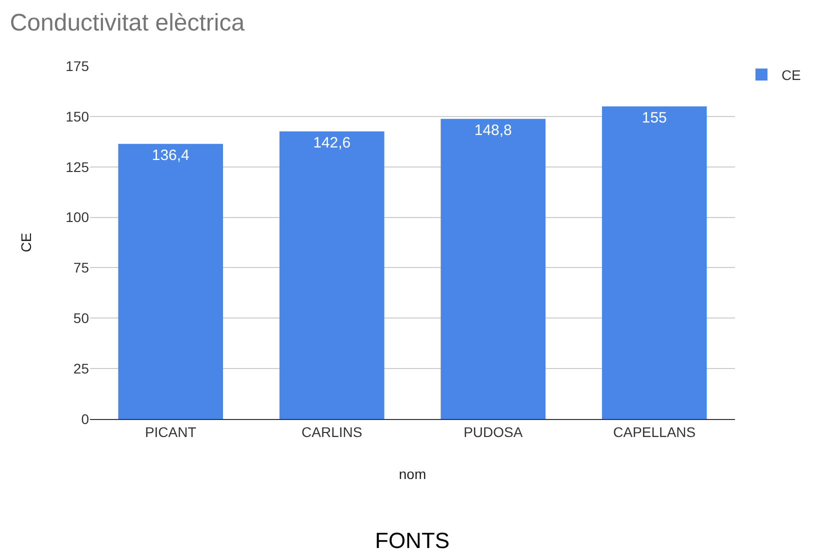 This screenshot has height=554, width=818. I want to click on x-tick-label: PUDOSA, so click(494, 432).